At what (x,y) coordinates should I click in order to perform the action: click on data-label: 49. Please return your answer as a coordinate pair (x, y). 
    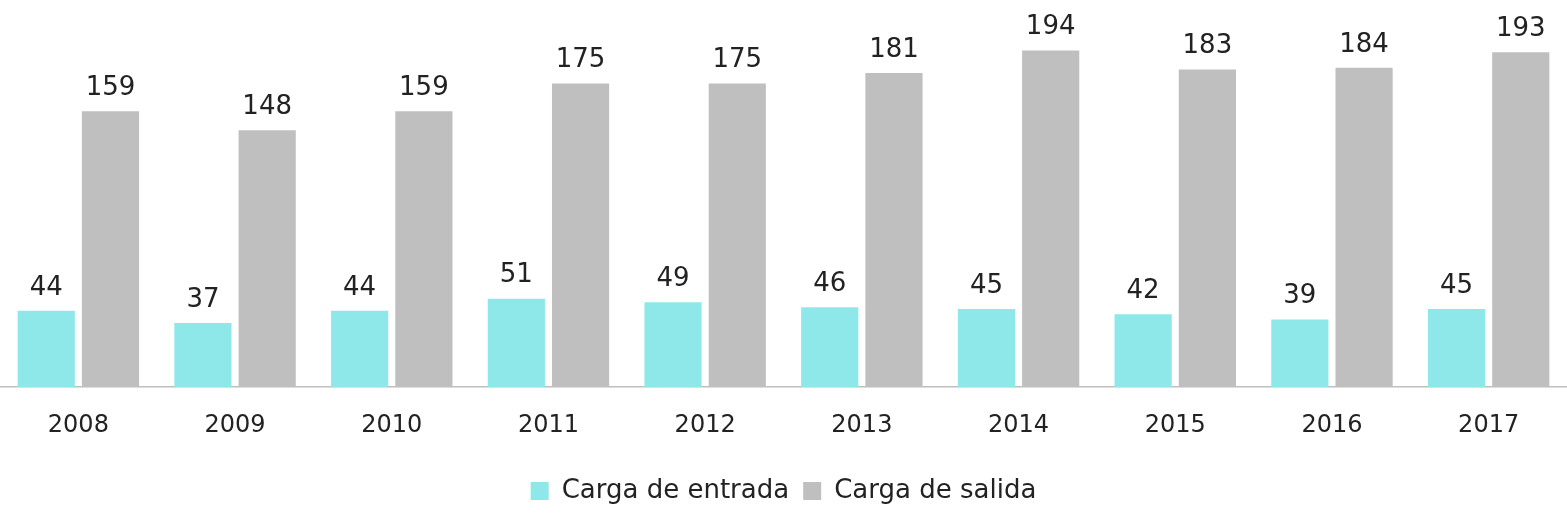
    Looking at the image, I should click on (673, 276).